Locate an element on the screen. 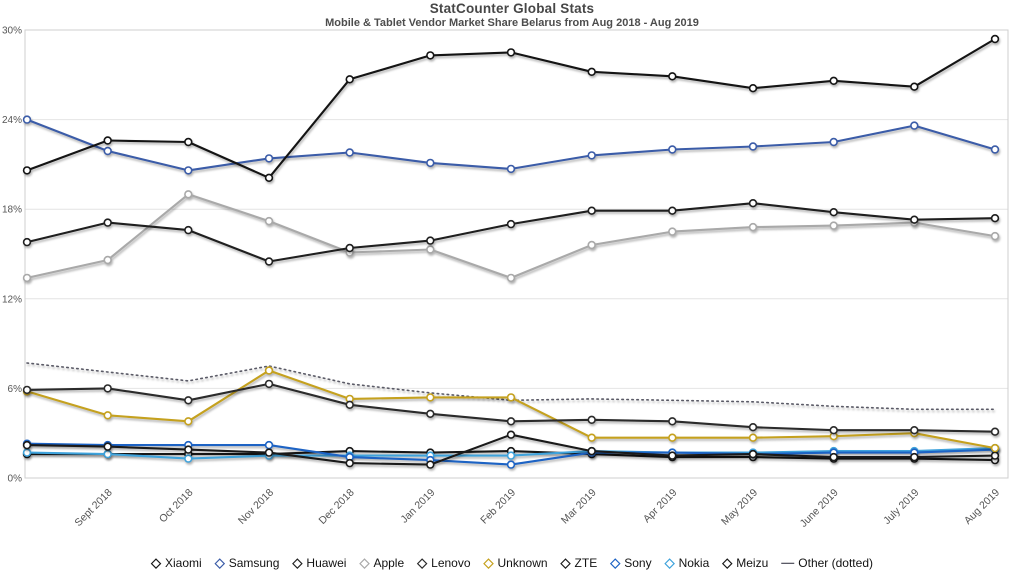 This screenshot has width=1024, height=576. series-zte is located at coordinates (511, 449).